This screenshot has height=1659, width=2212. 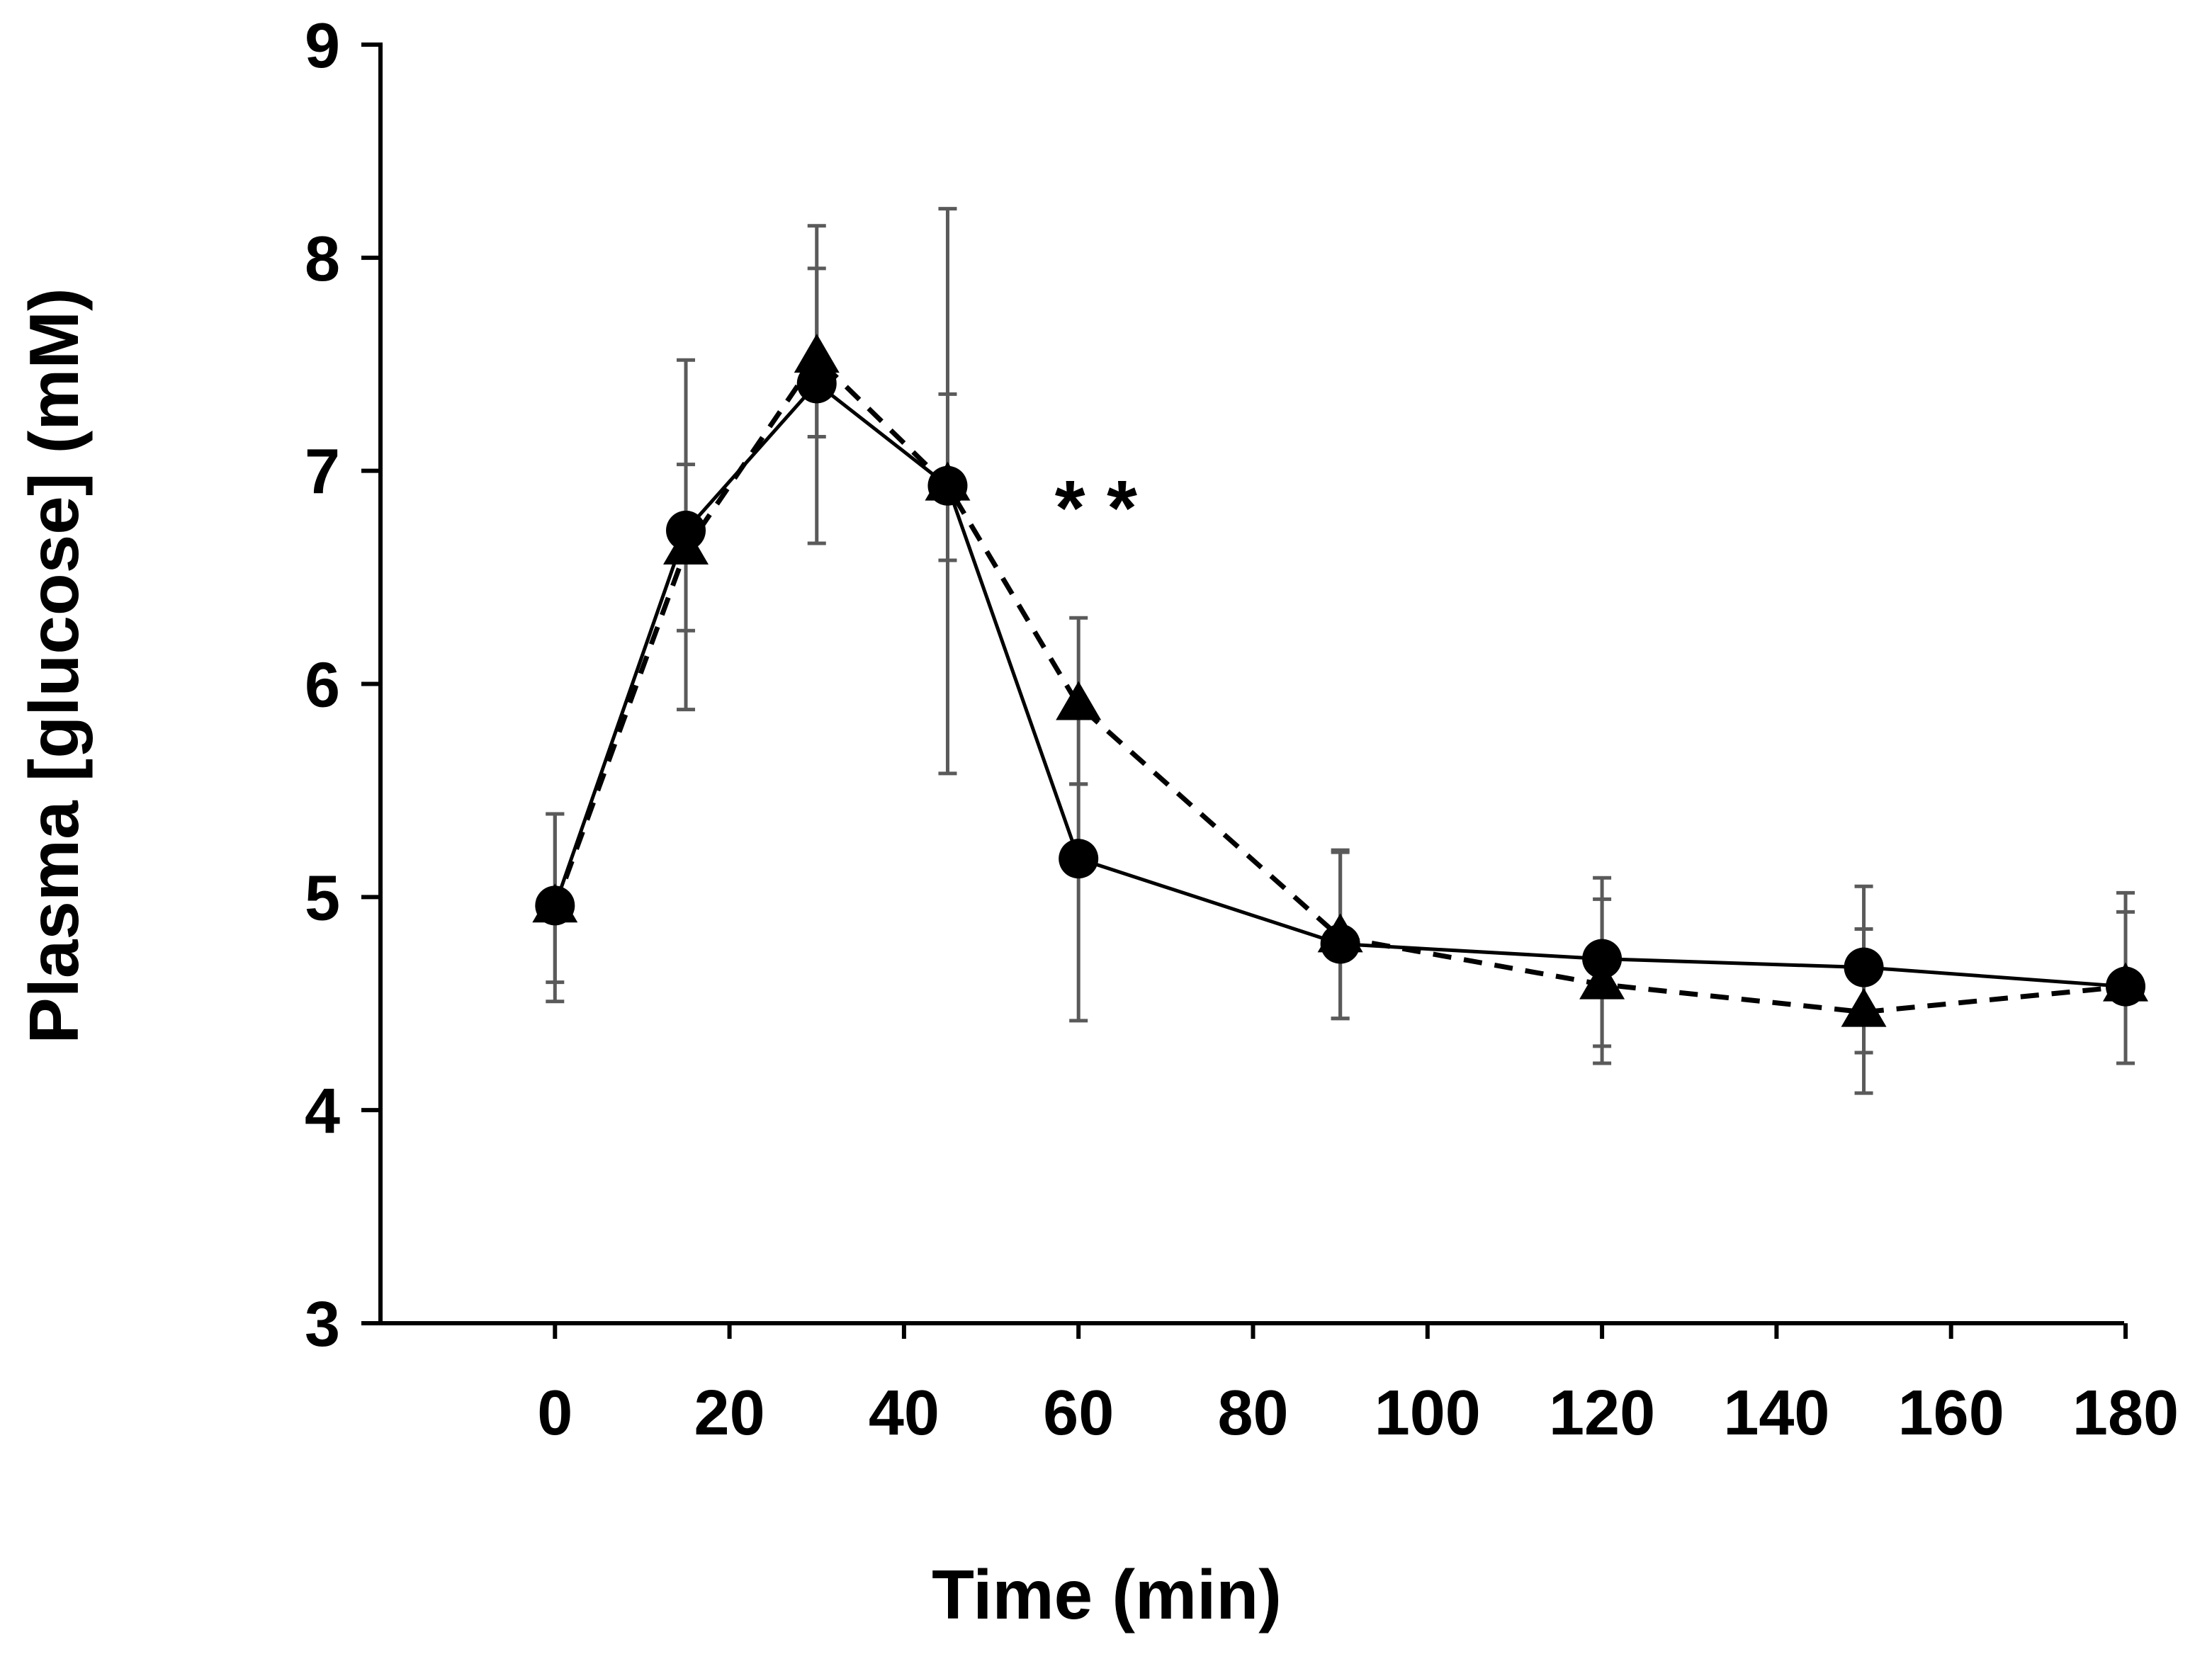 I want to click on y-axis-title: Plasma [glucose] (mM), so click(x=54, y=665).